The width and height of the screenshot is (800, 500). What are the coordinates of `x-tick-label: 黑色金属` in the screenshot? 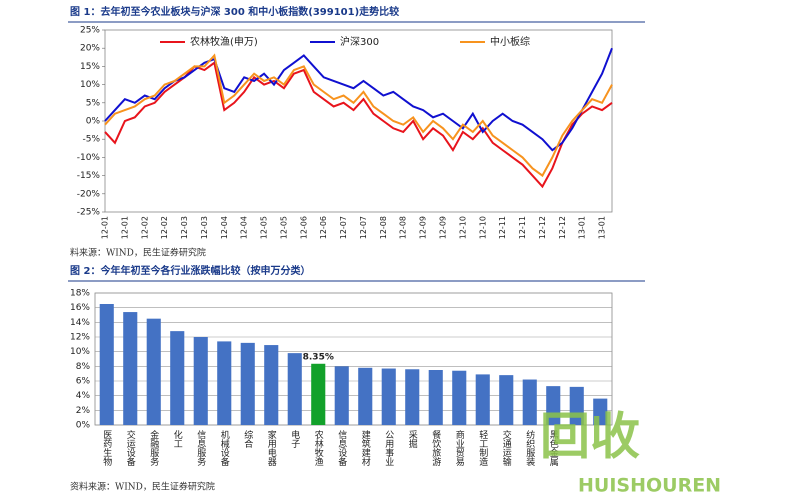 It's located at (553, 448).